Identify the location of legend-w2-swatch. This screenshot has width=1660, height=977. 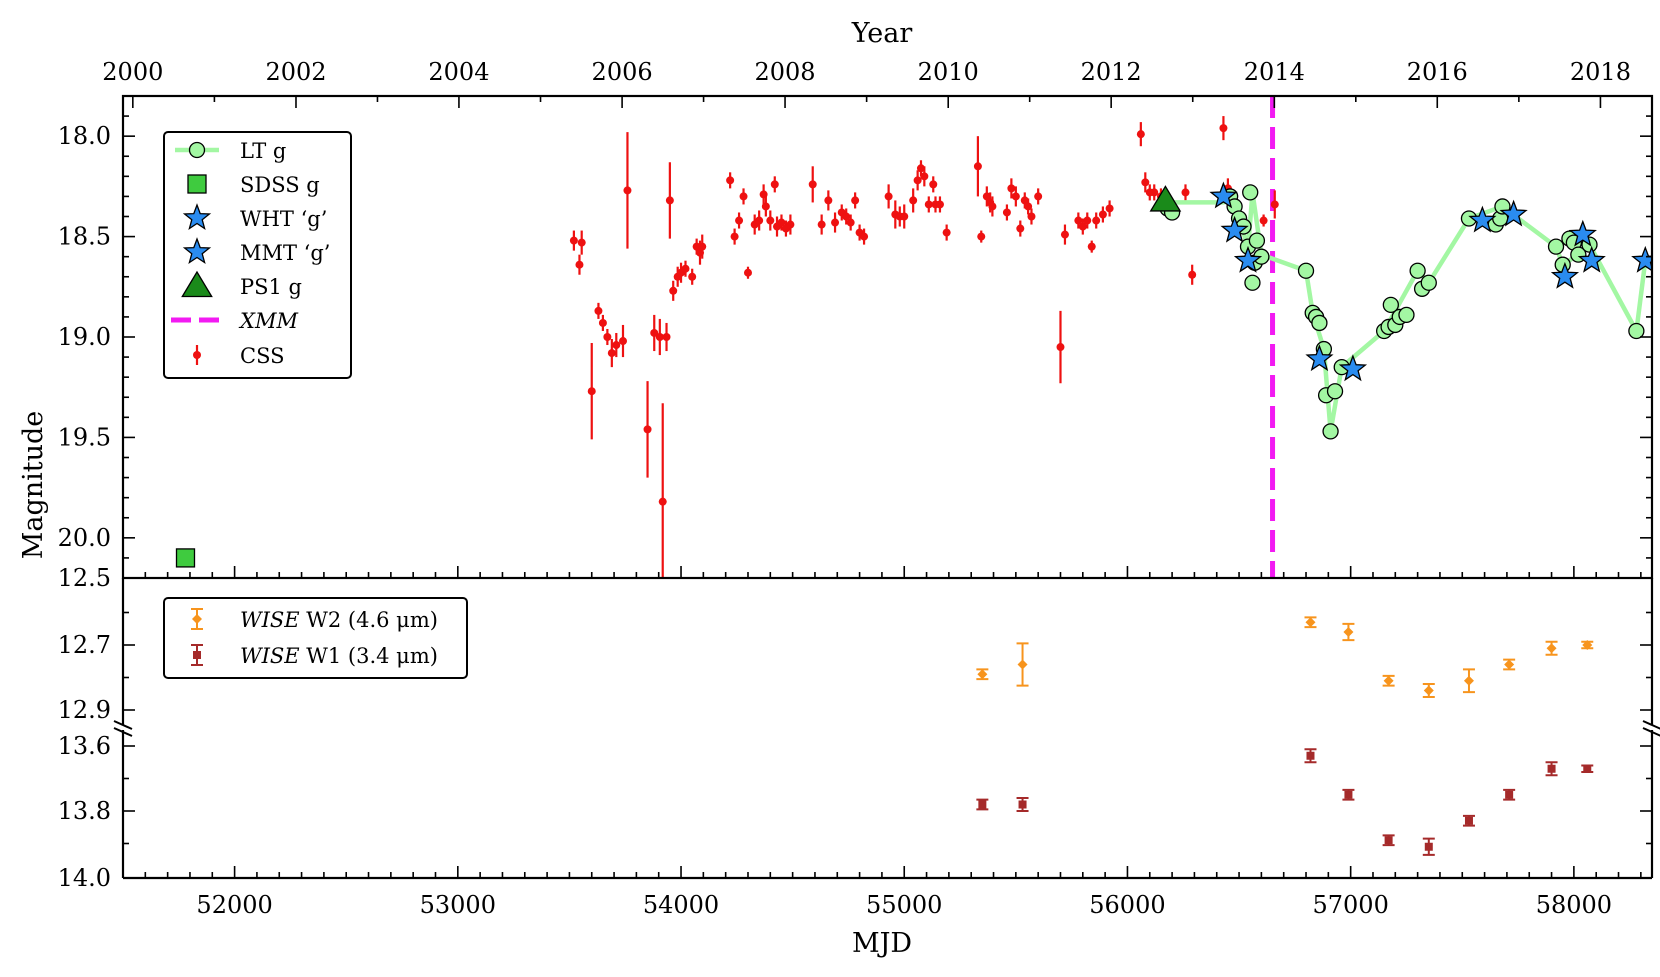
(197, 619).